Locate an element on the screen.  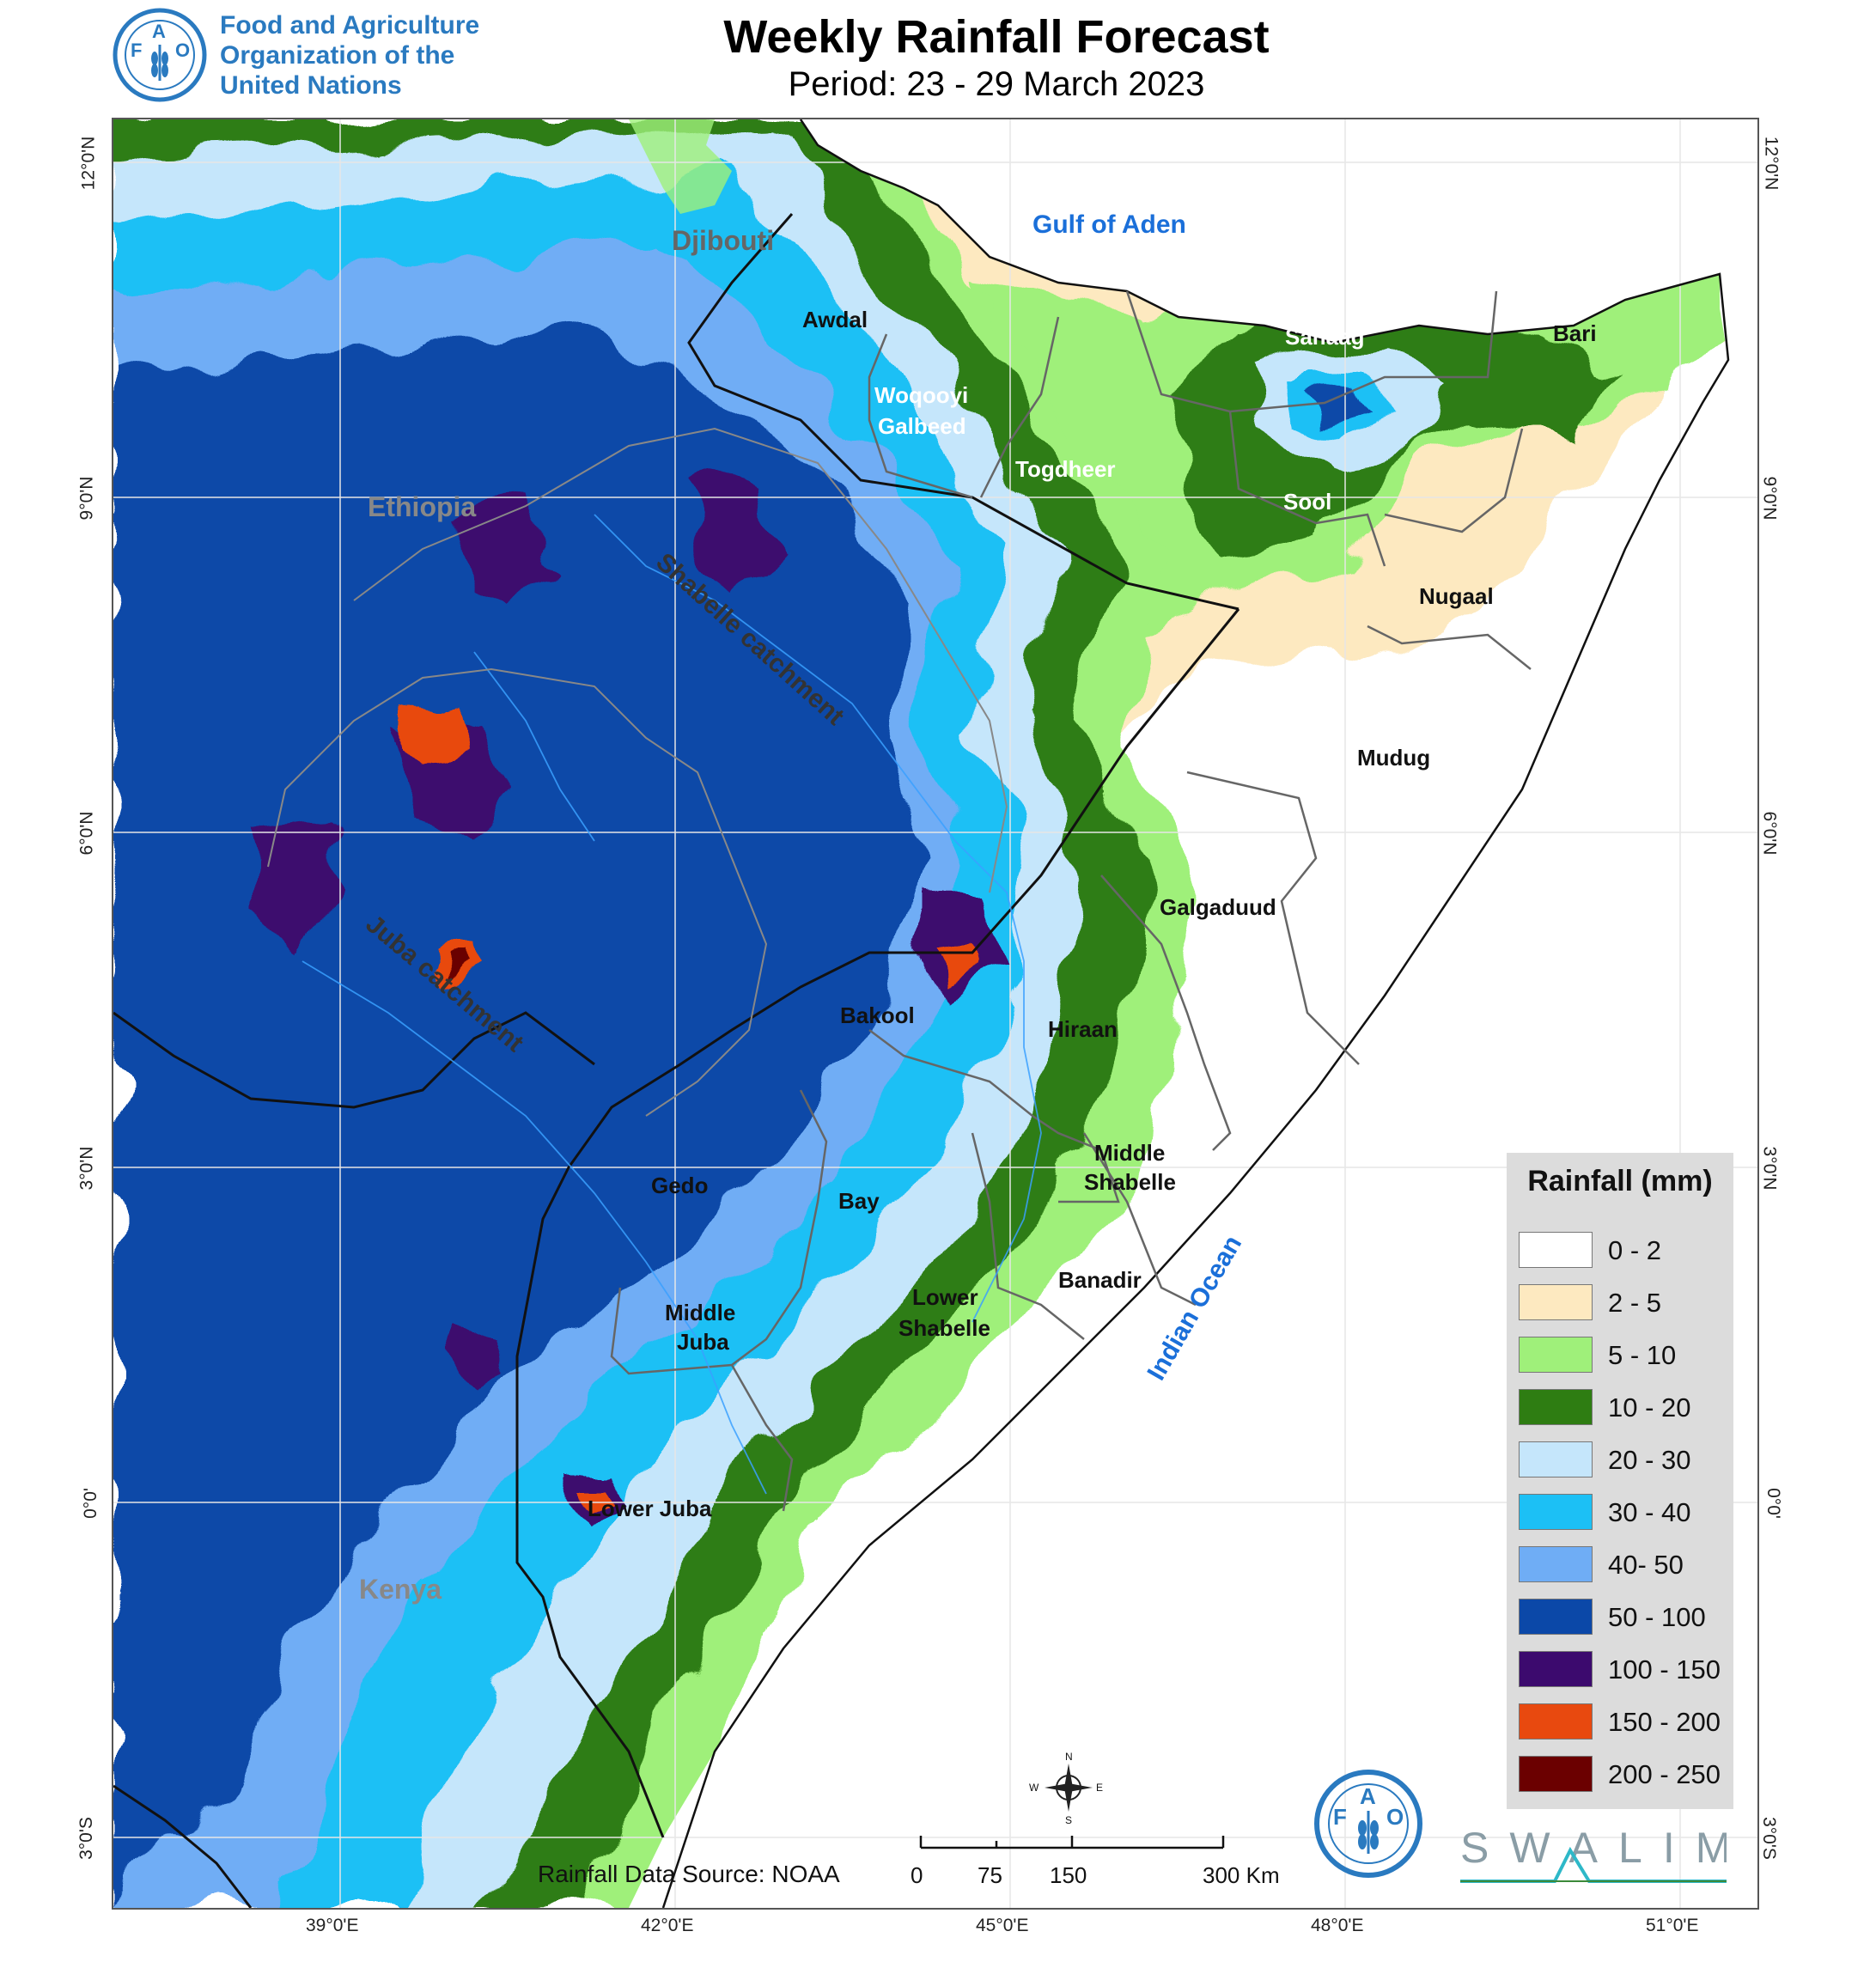
legend-label: 50 - 100 is located at coordinates (1657, 1617).